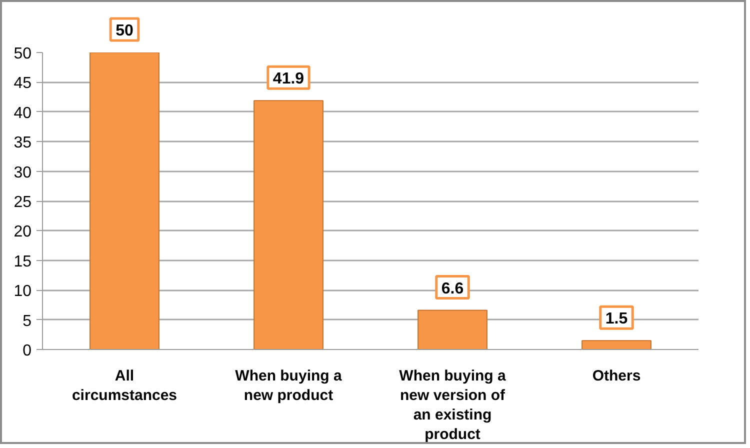  I want to click on data-label: 1.5, so click(616, 319).